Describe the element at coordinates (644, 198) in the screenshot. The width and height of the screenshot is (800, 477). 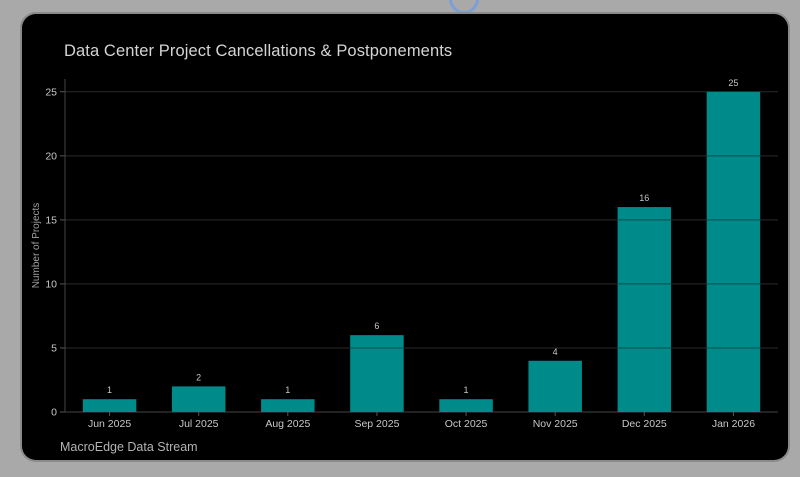
I see `data-label: 16` at that location.